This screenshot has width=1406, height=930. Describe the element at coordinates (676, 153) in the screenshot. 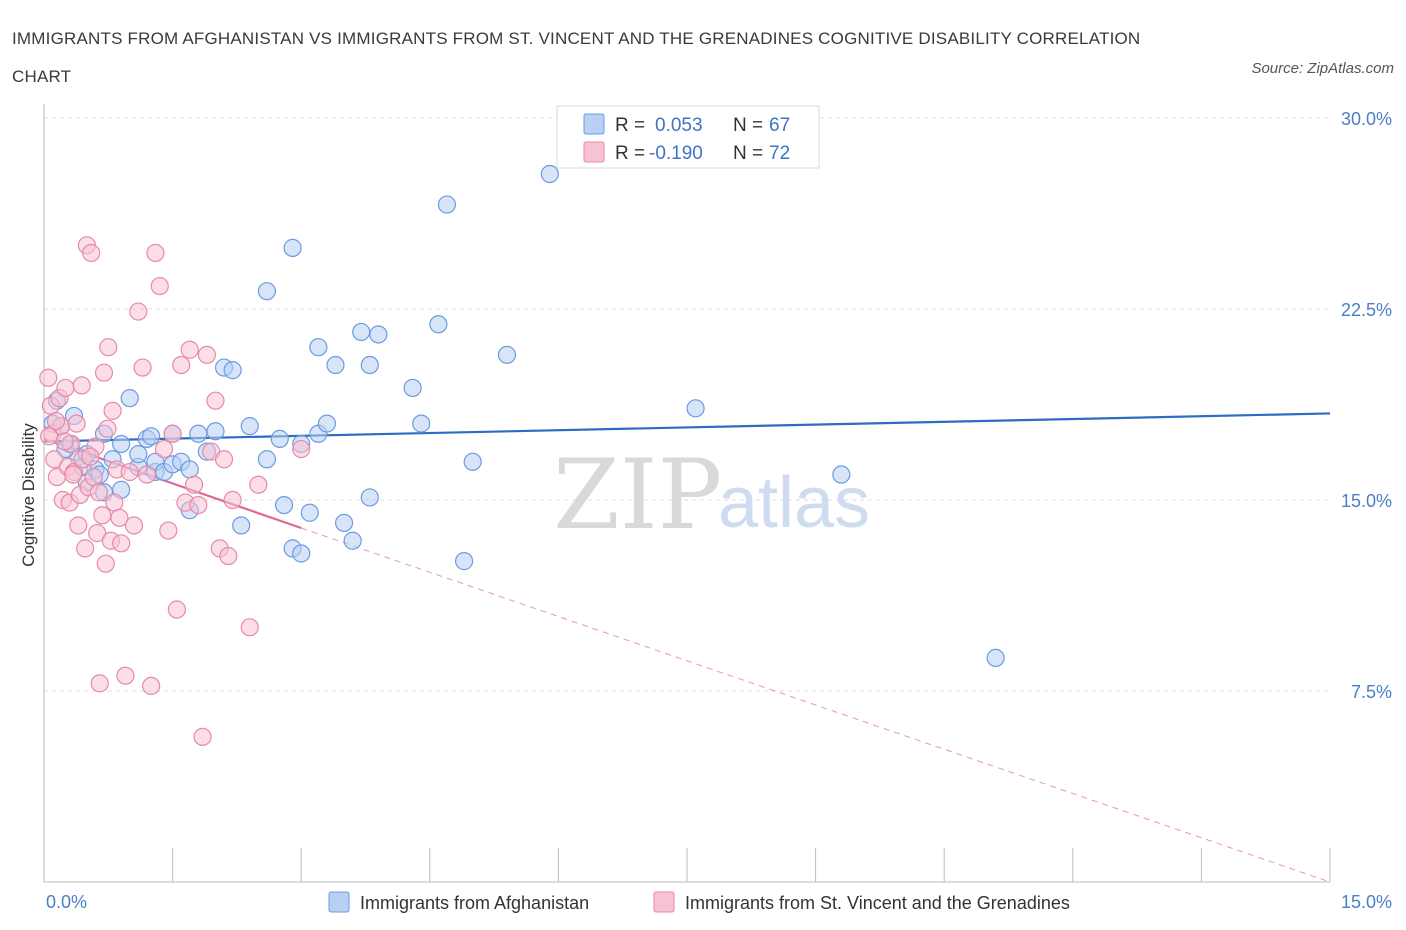

I see `legend-r-value-2: -0.190` at that location.